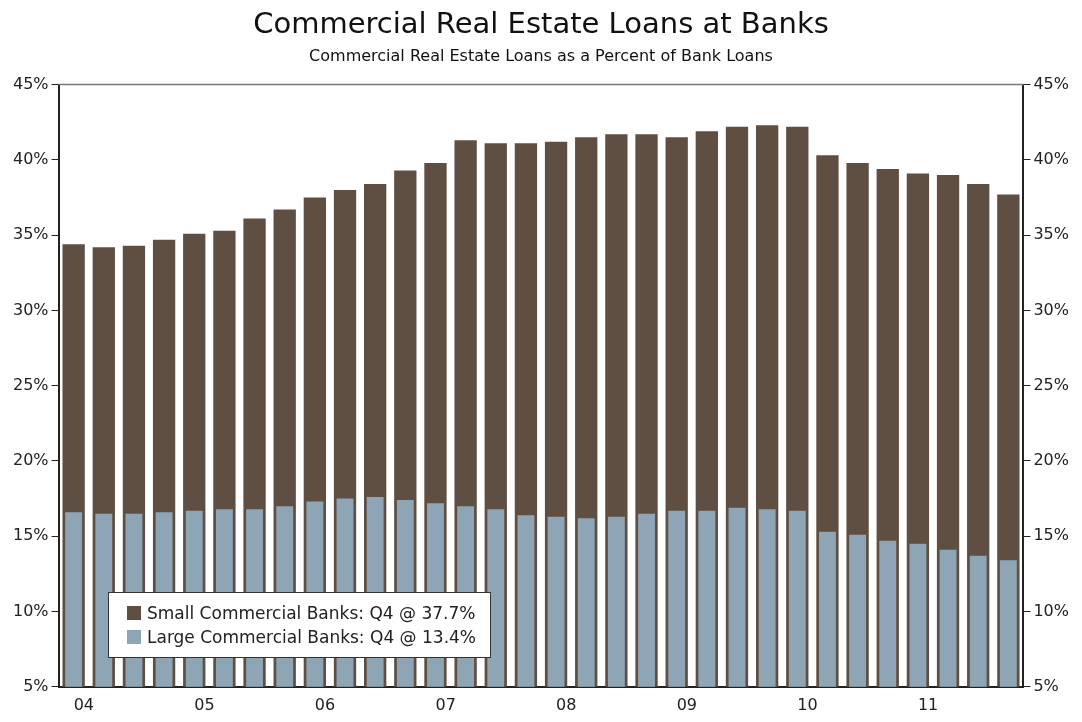 This screenshot has height=722, width=1082. What do you see at coordinates (1051, 83) in the screenshot?
I see `y2-tick-label: 45%` at bounding box center [1051, 83].